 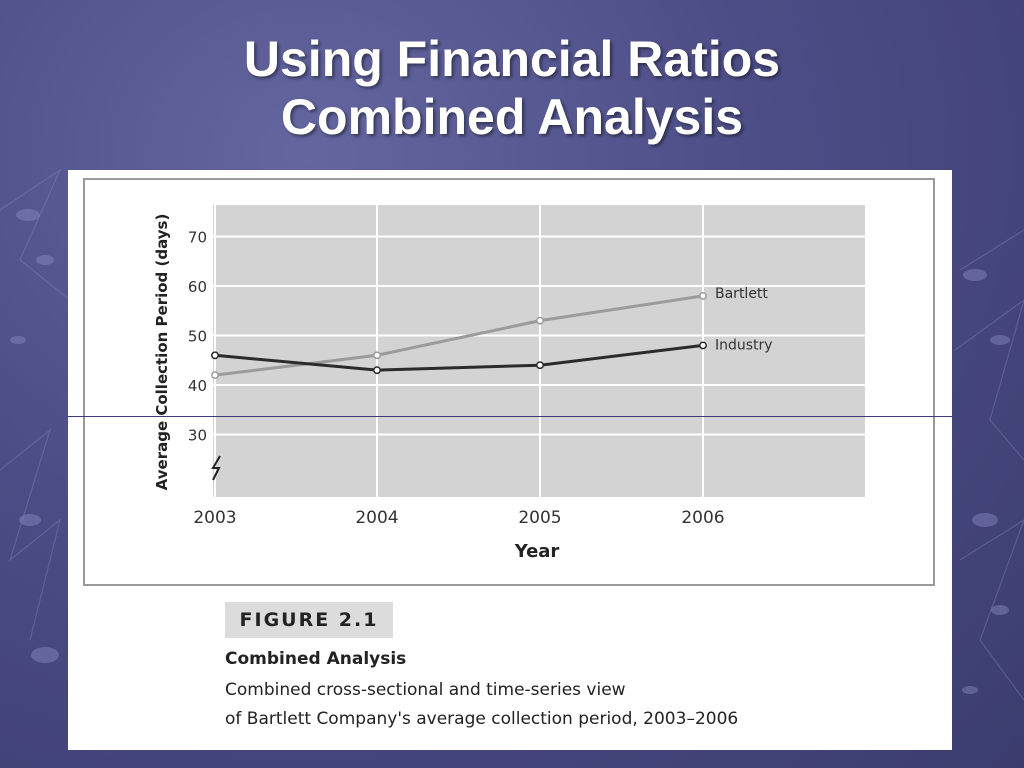 I want to click on y-tick-label: 30, so click(x=197, y=436).